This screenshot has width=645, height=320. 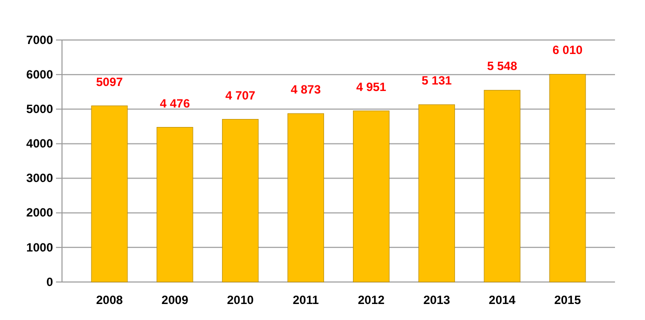 I want to click on data-label: 5 131, so click(x=437, y=81).